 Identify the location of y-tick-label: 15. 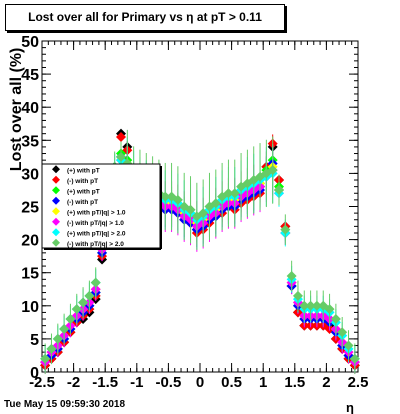
(30, 274).